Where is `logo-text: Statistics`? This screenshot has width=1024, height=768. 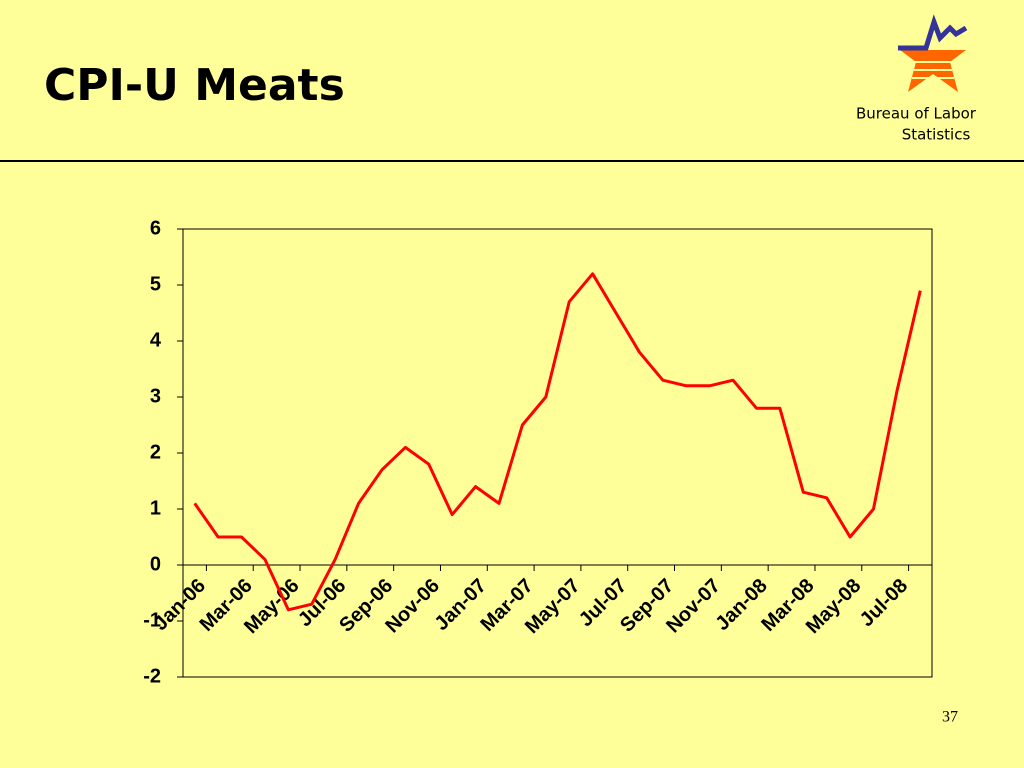
logo-text: Statistics is located at coordinates (936, 135).